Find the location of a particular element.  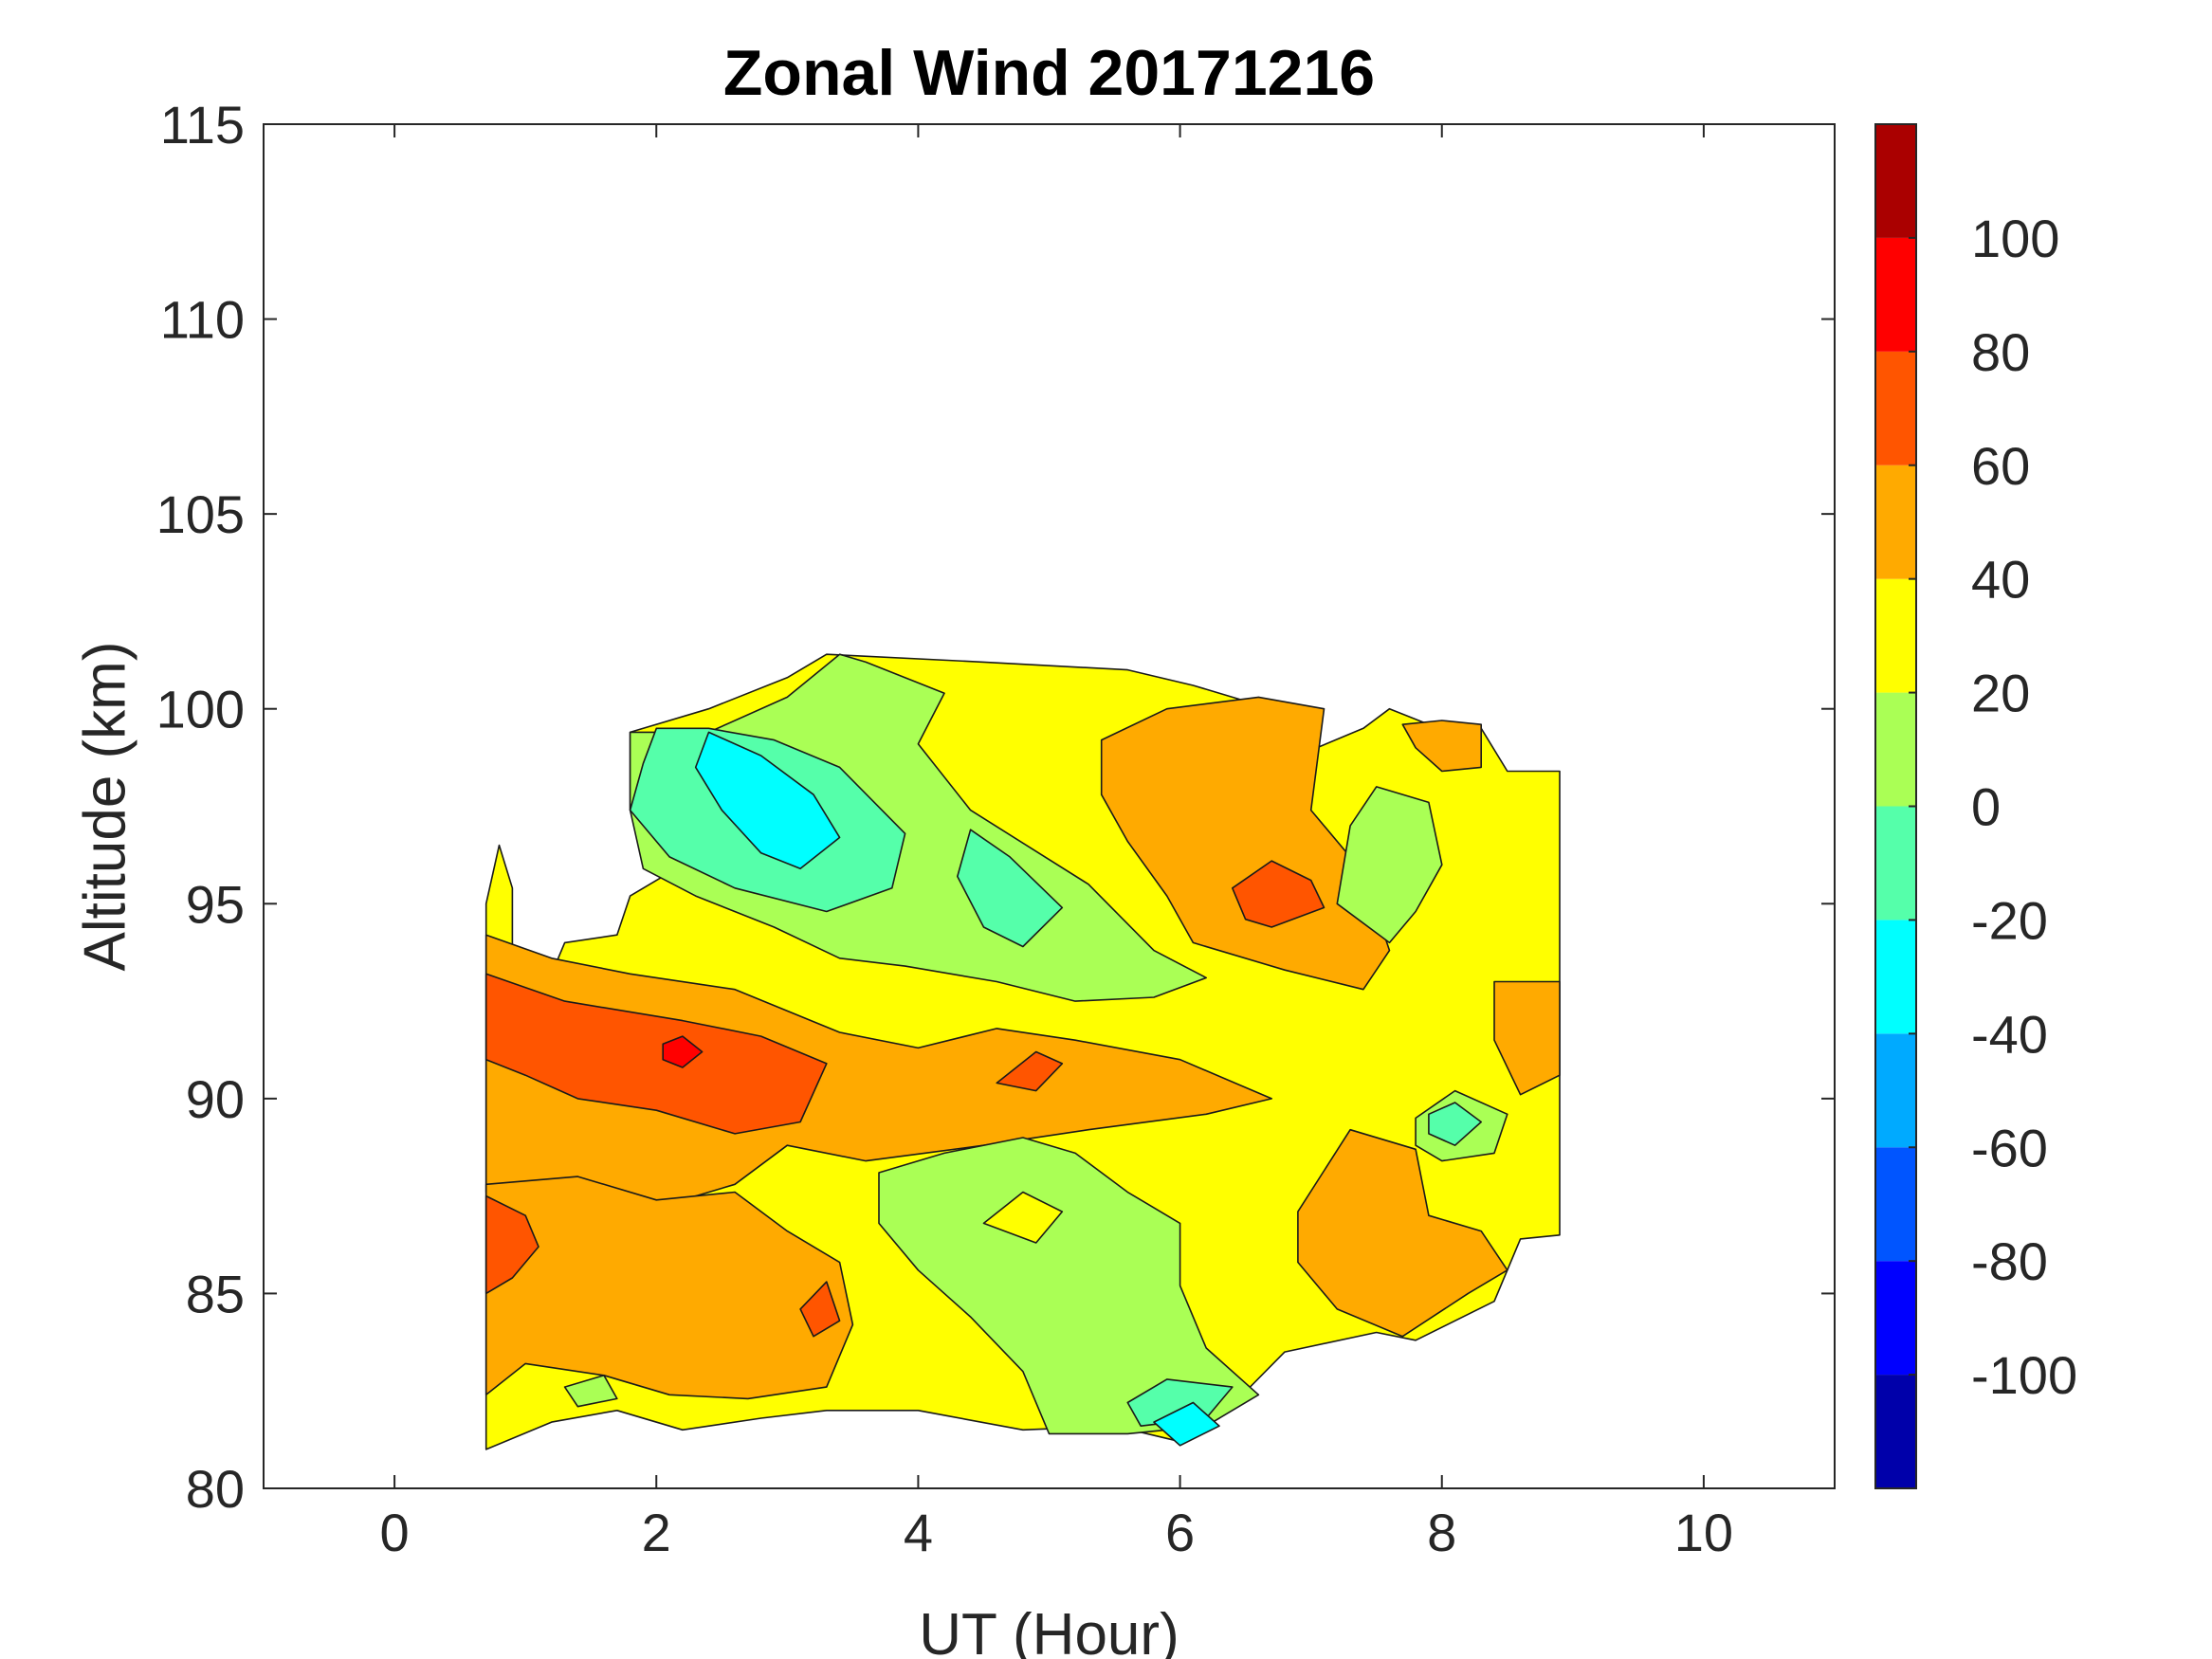

colorbar-tick-label: -40 is located at coordinates (2009, 1034).